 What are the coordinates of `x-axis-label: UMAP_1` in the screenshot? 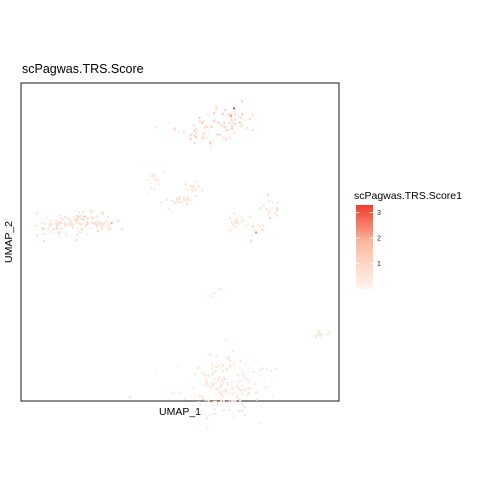 It's located at (180, 412).